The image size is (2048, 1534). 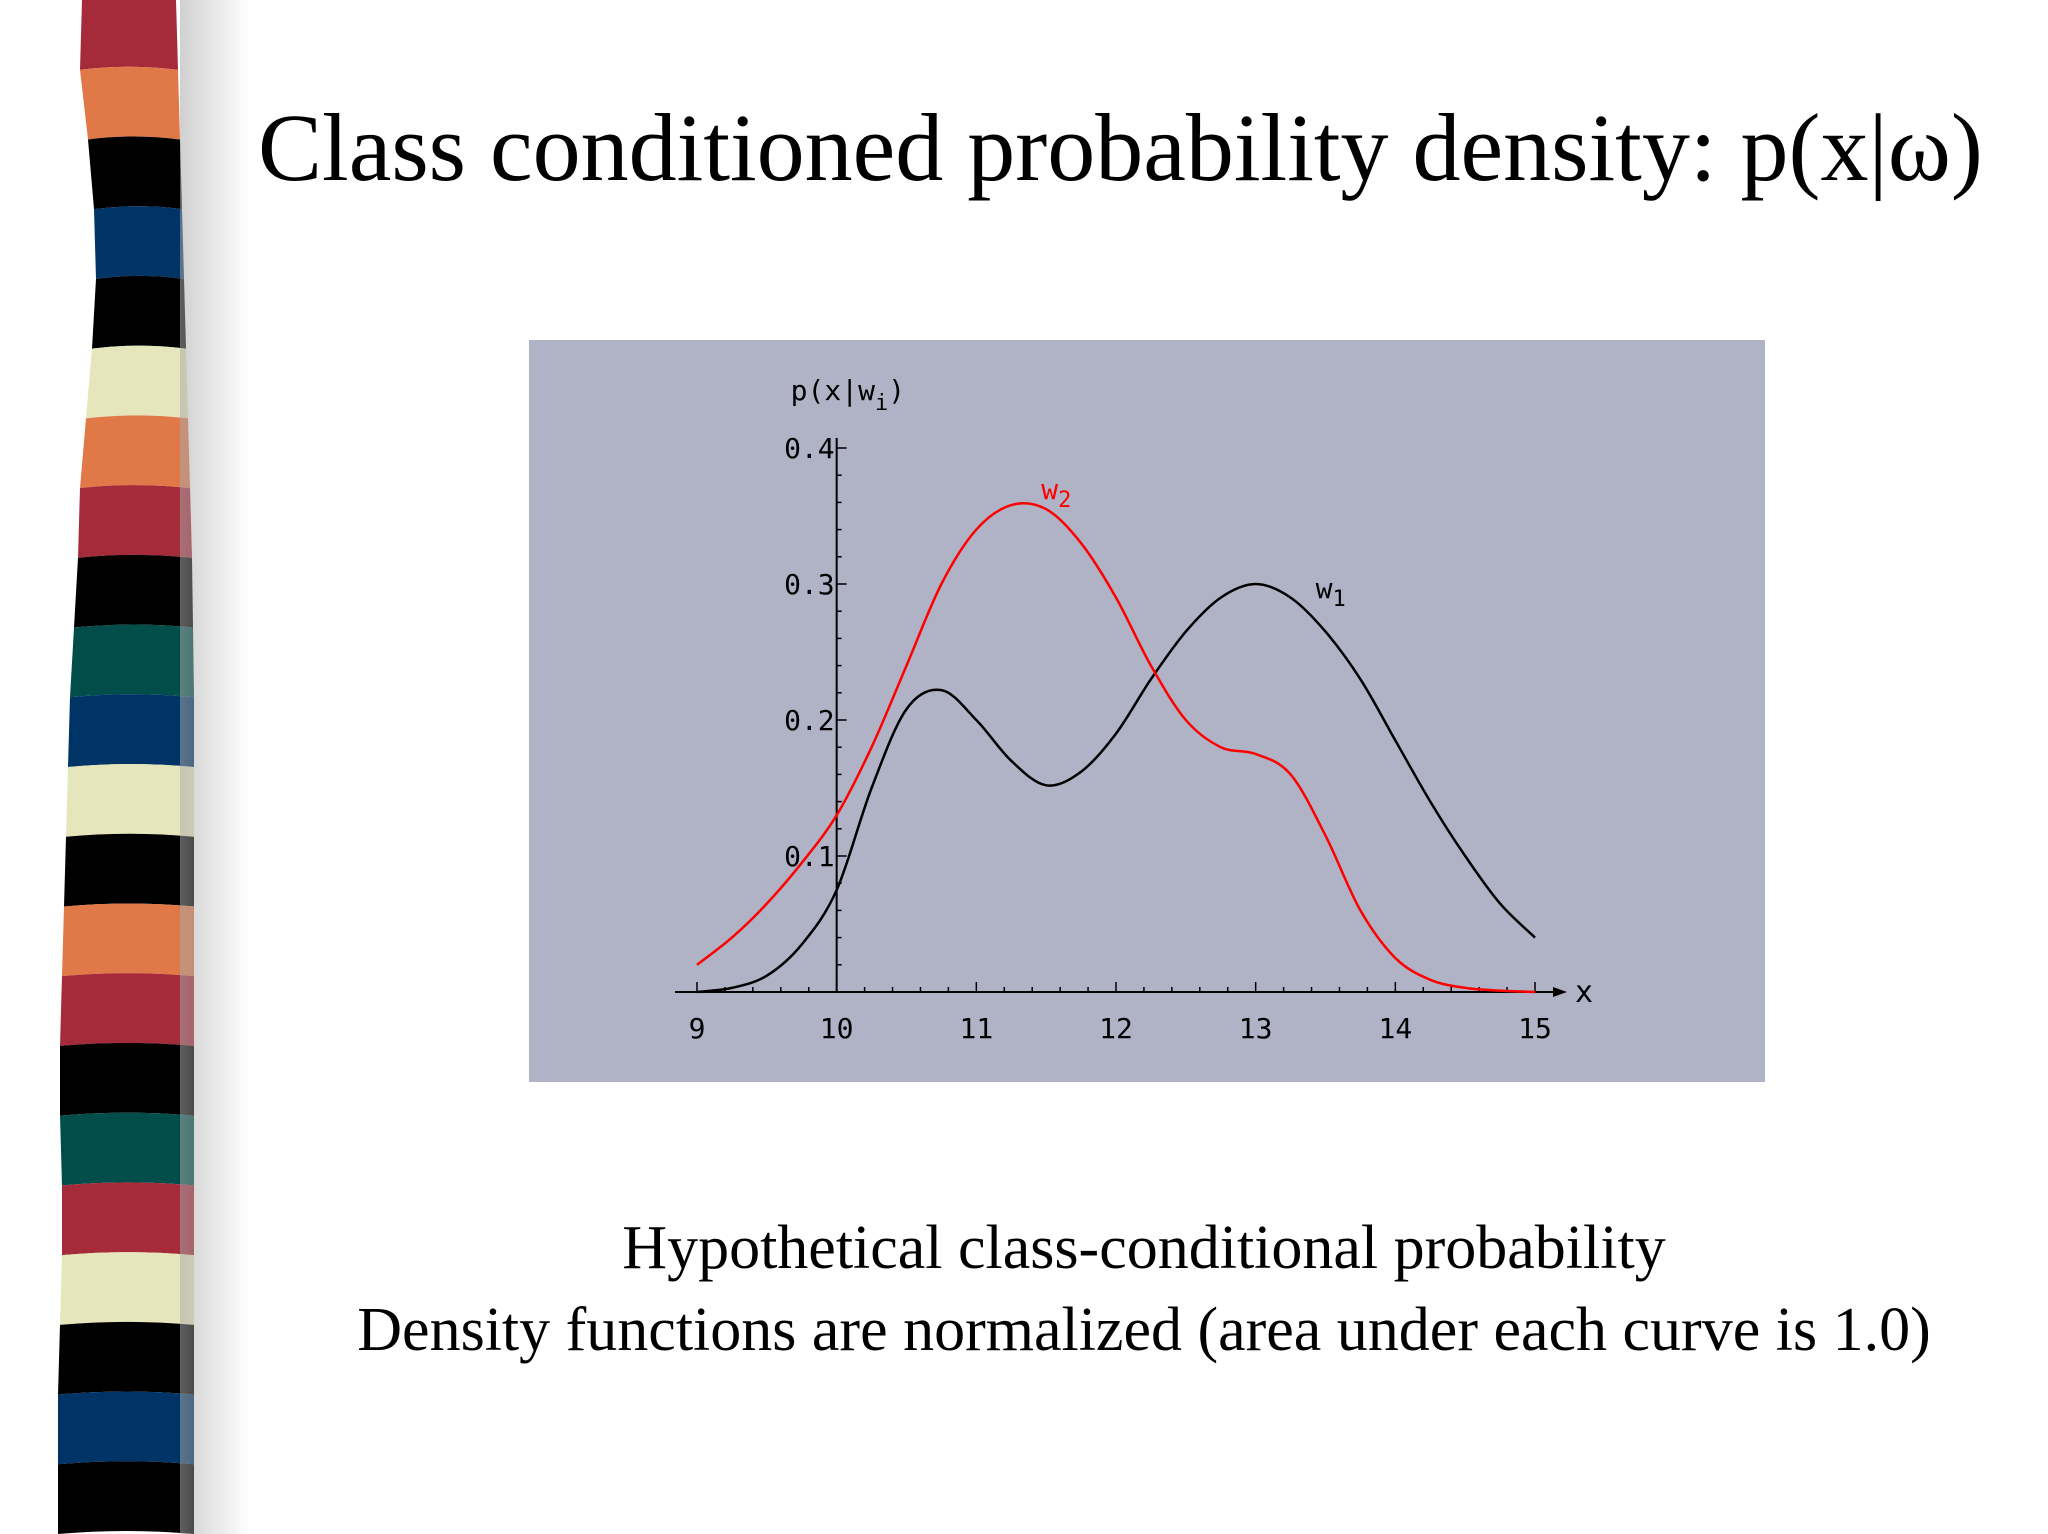 What do you see at coordinates (1256, 1028) in the screenshot?
I see `x-tick-label: 13` at bounding box center [1256, 1028].